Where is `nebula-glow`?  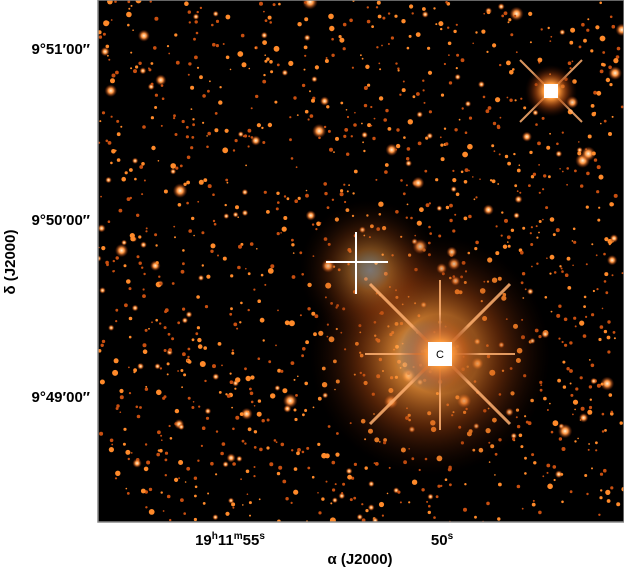 nebula-glow is located at coordinates (370, 270).